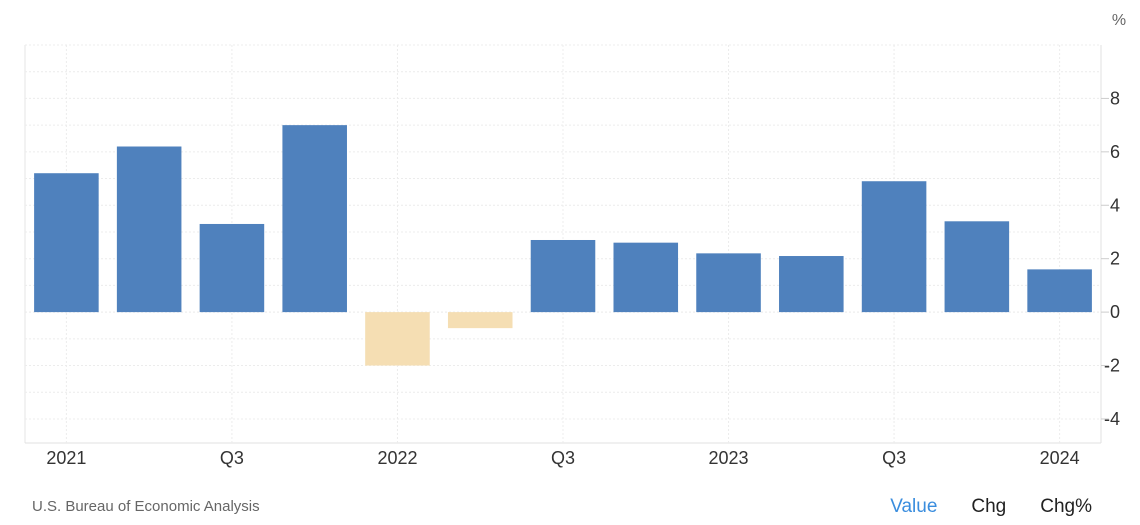 This screenshot has height=525, width=1140. I want to click on chg-tab: Chg, so click(989, 506).